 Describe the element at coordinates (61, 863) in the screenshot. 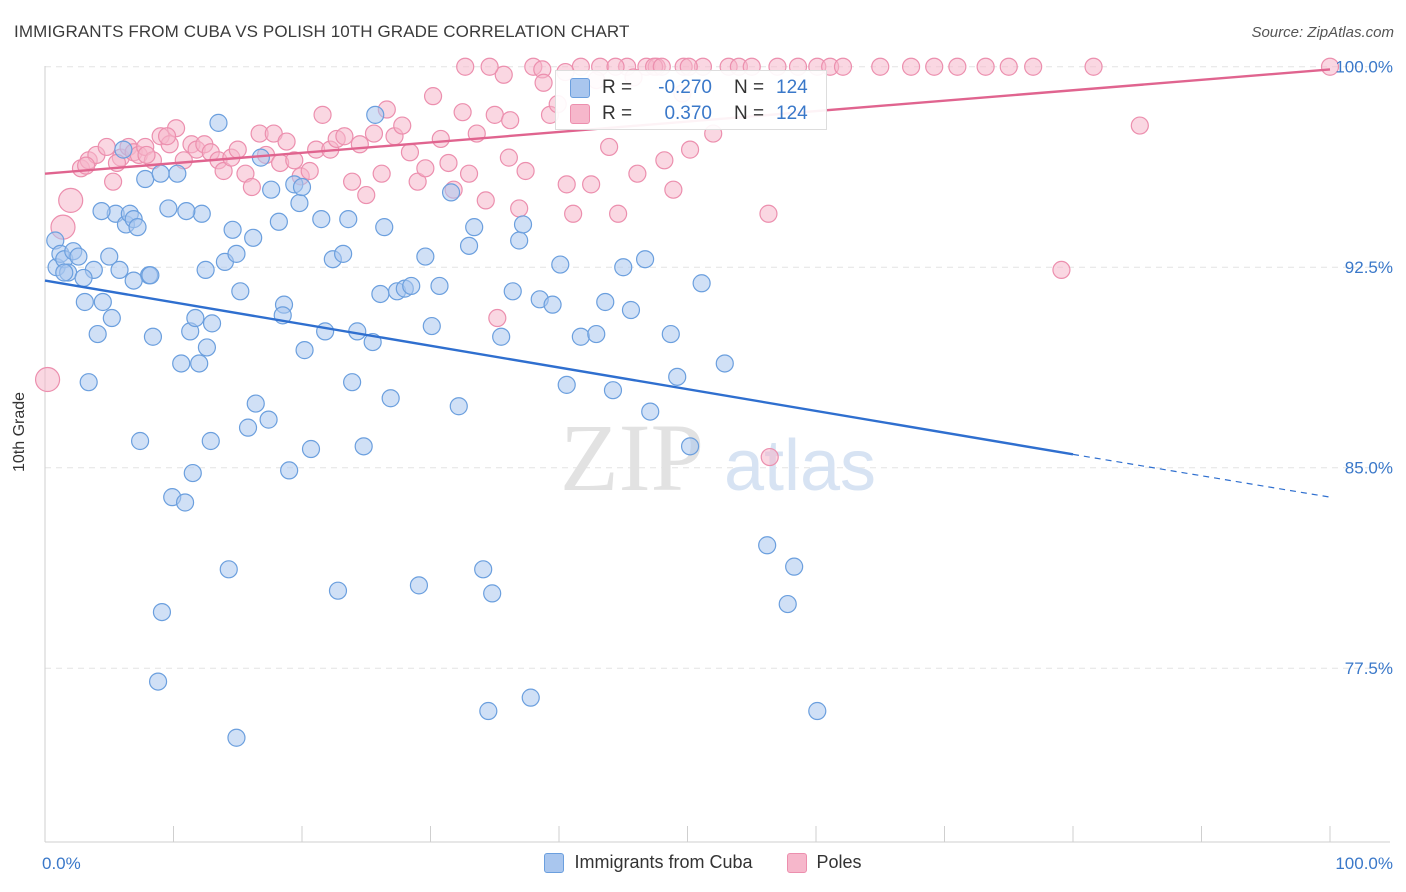

I see `x-tick-label-0: 0.0%` at that location.